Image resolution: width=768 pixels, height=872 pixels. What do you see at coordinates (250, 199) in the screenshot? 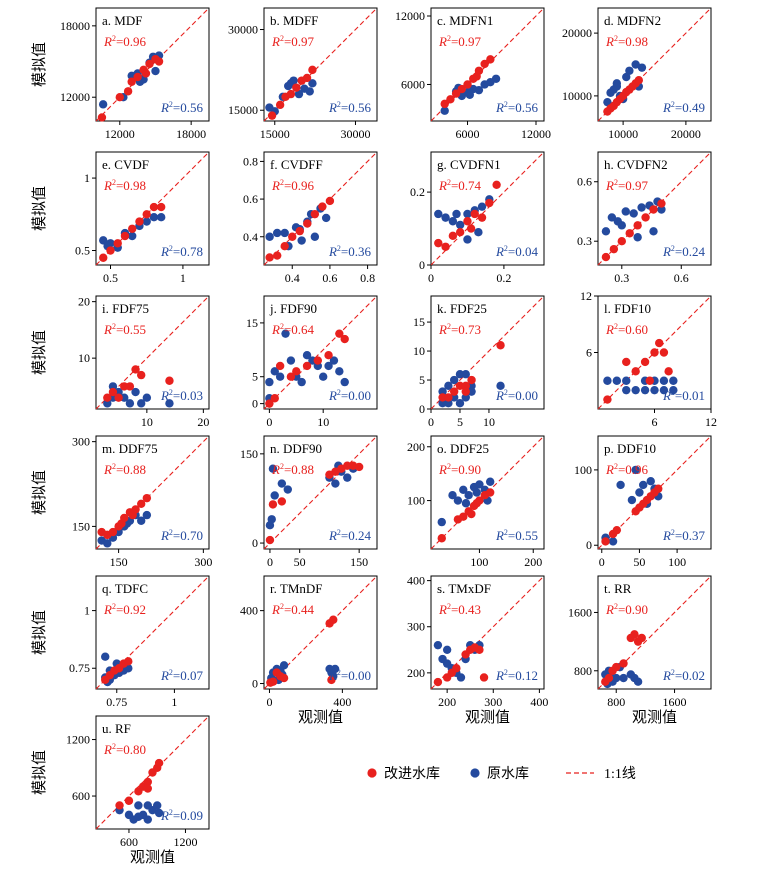
I see `y-tick-label: 0.6` at bounding box center [250, 199].